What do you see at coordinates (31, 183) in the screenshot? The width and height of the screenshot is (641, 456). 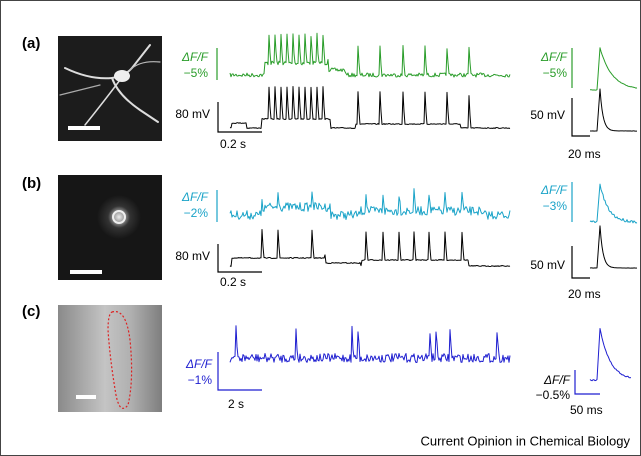 I see `panel-label: (b)` at bounding box center [31, 183].